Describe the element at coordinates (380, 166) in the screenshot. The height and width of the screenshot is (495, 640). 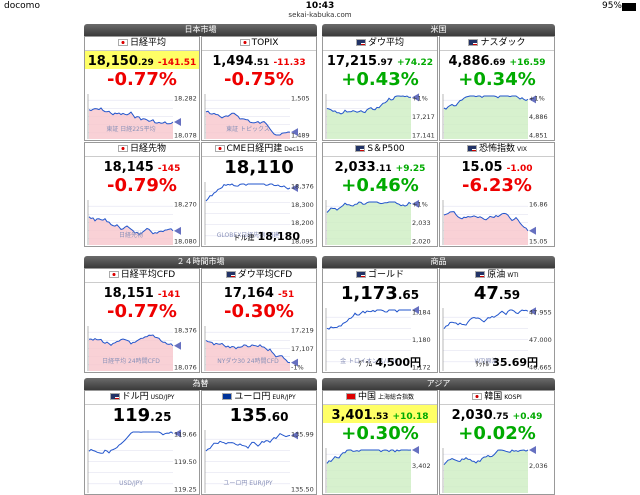
I see `price-row: 2,033.11 +9.25` at that location.